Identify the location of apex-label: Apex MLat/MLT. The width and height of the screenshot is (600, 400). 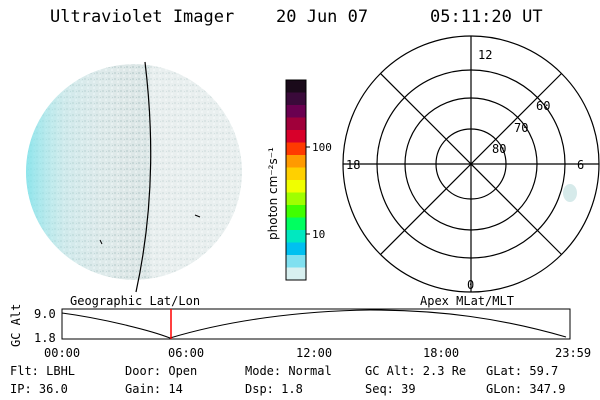
(467, 301).